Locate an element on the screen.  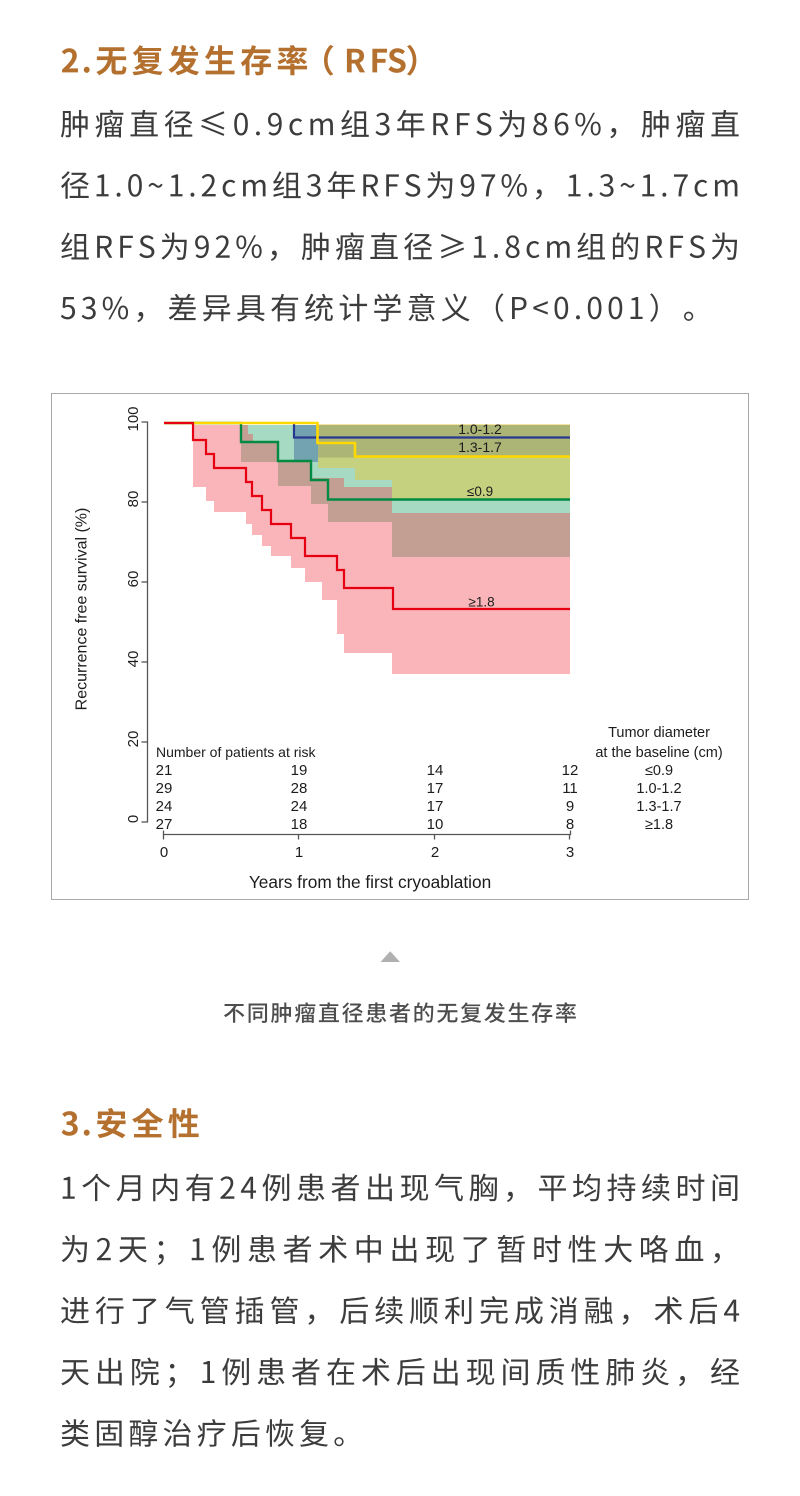
svg-text: Number of patients at risk is located at coordinates (236, 752).